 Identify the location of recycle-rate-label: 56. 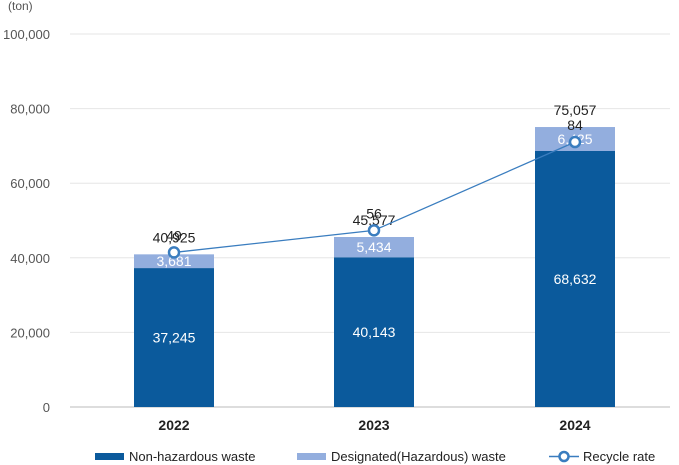
(374, 213).